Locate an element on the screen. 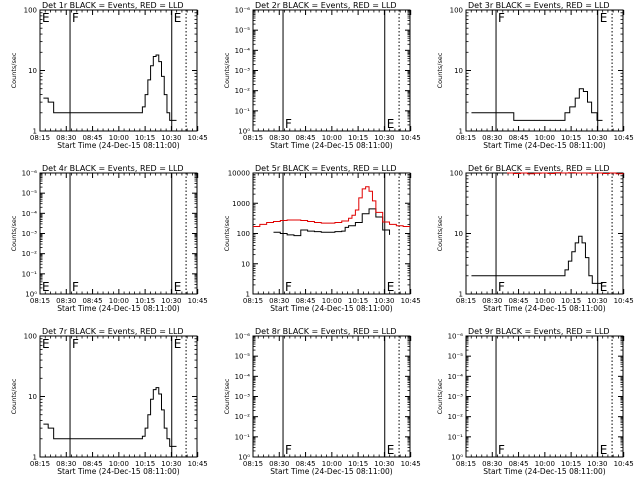 Image resolution: width=640 pixels, height=485 pixels. series-lld is located at coordinates (565, 173).